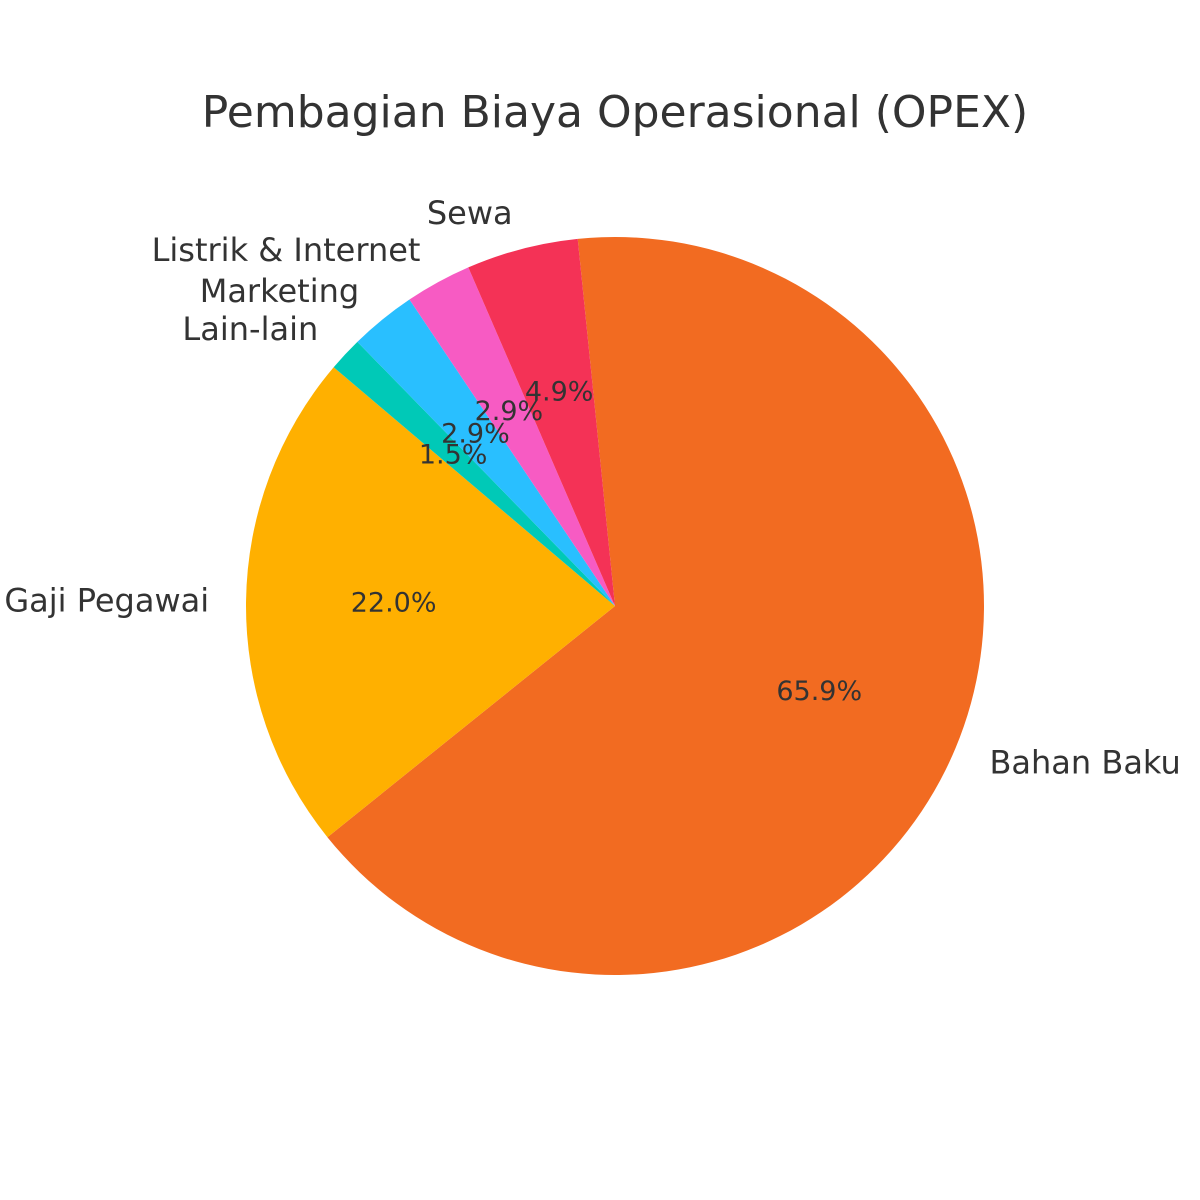  What do you see at coordinates (615, 112) in the screenshot?
I see `chart-title: Pembagian Biaya Operasional (OPEX)` at bounding box center [615, 112].